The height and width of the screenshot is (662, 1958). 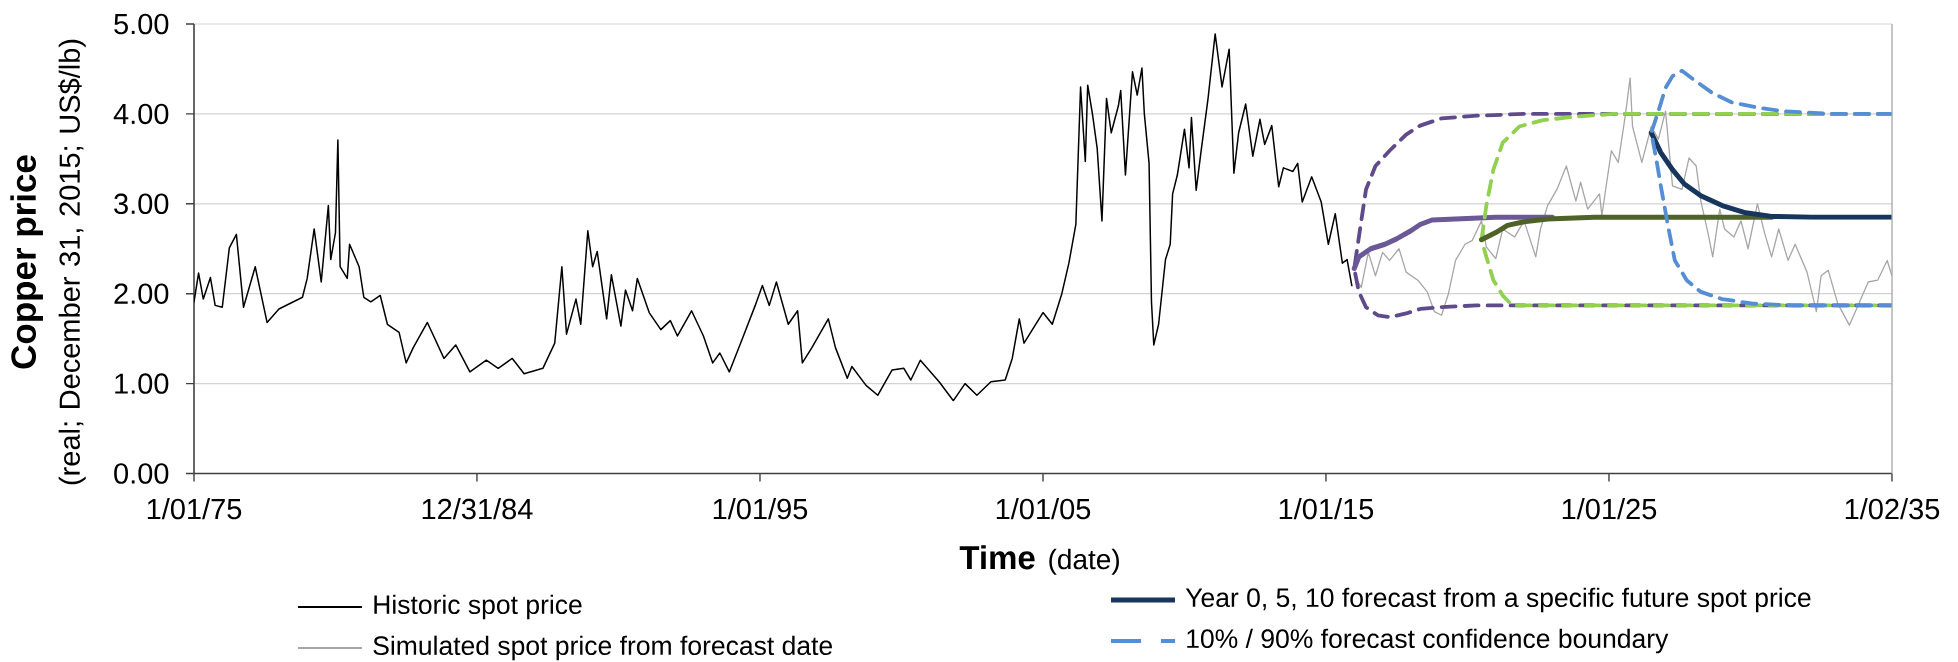 I want to click on line-series, so click(x=1770, y=188).